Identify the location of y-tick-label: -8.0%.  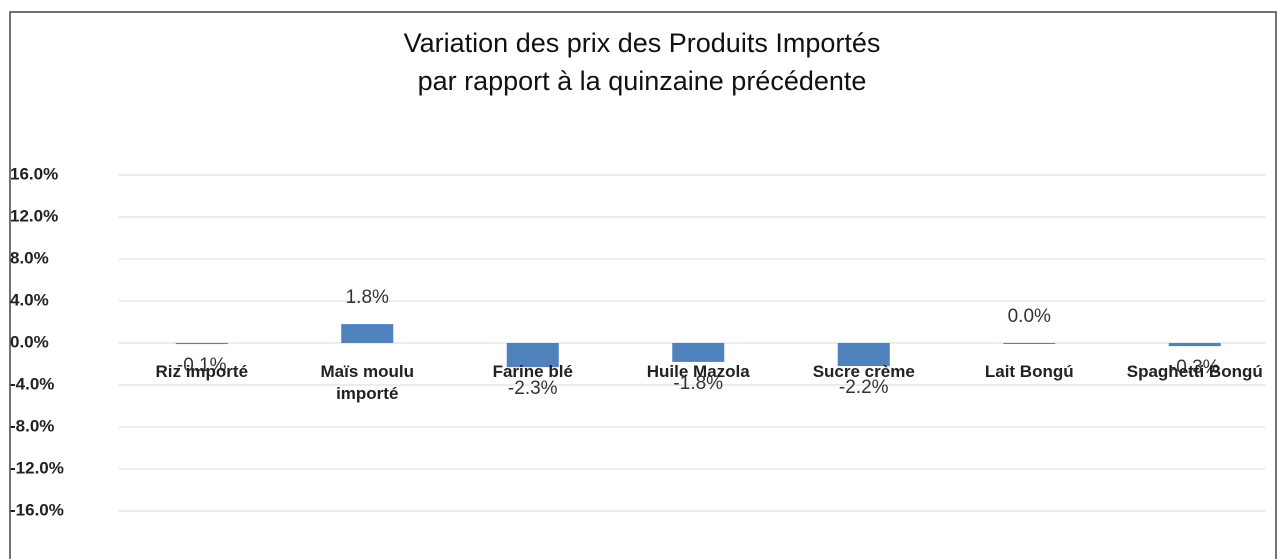
(32, 425).